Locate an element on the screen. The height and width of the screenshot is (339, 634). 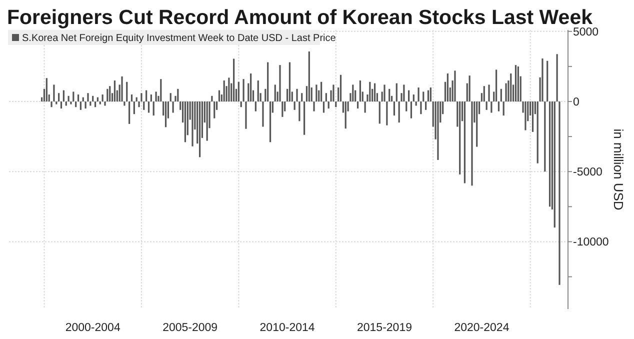
x-tick-label: 2015-2019 is located at coordinates (384, 328).